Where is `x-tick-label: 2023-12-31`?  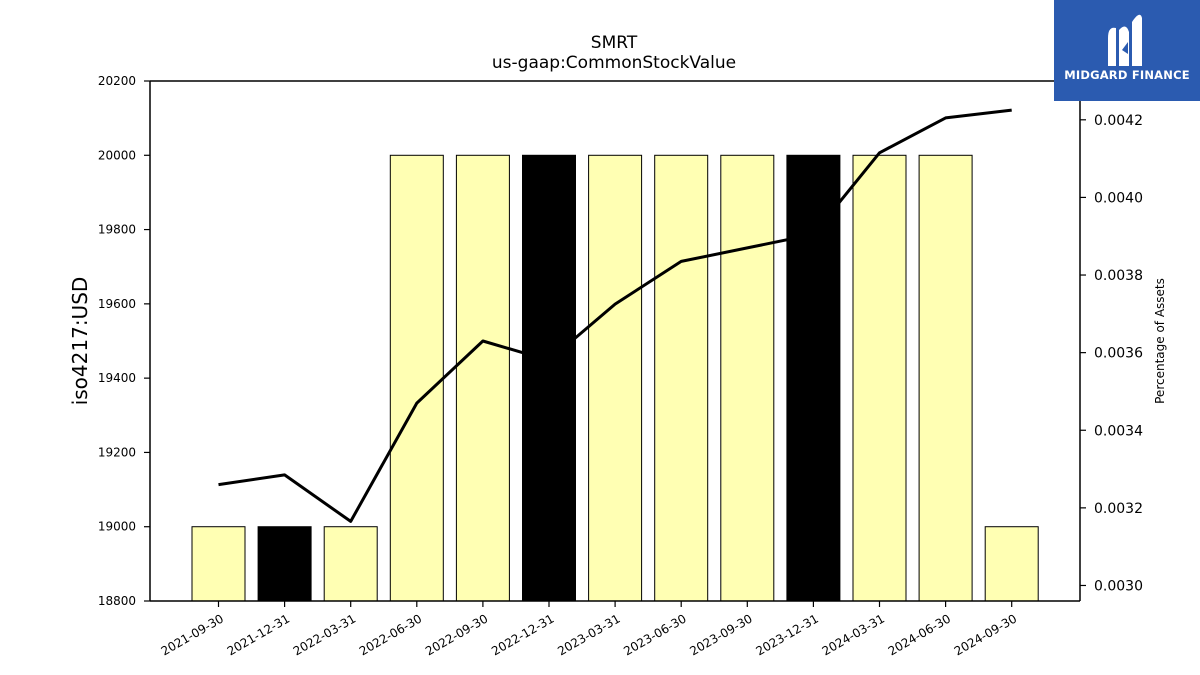 x-tick-label: 2023-12-31 is located at coordinates (786, 634).